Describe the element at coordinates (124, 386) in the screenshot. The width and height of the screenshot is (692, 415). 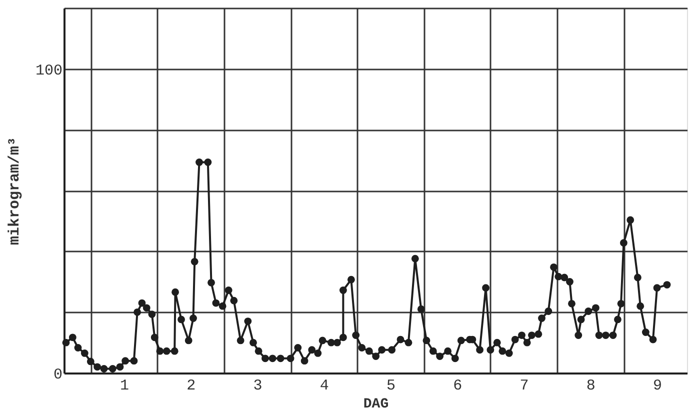
I see `x-tick-label: 1` at that location.